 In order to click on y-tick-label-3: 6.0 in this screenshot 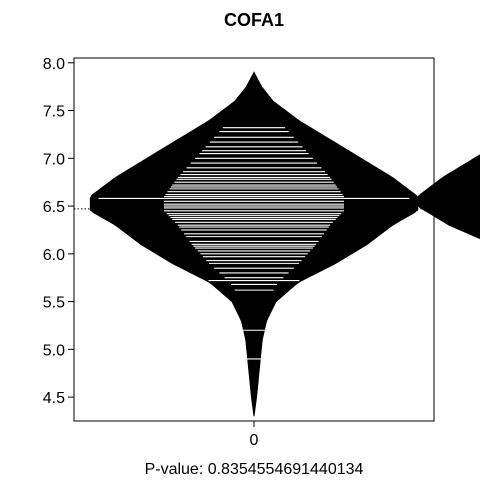, I will do `click(54, 255)`.